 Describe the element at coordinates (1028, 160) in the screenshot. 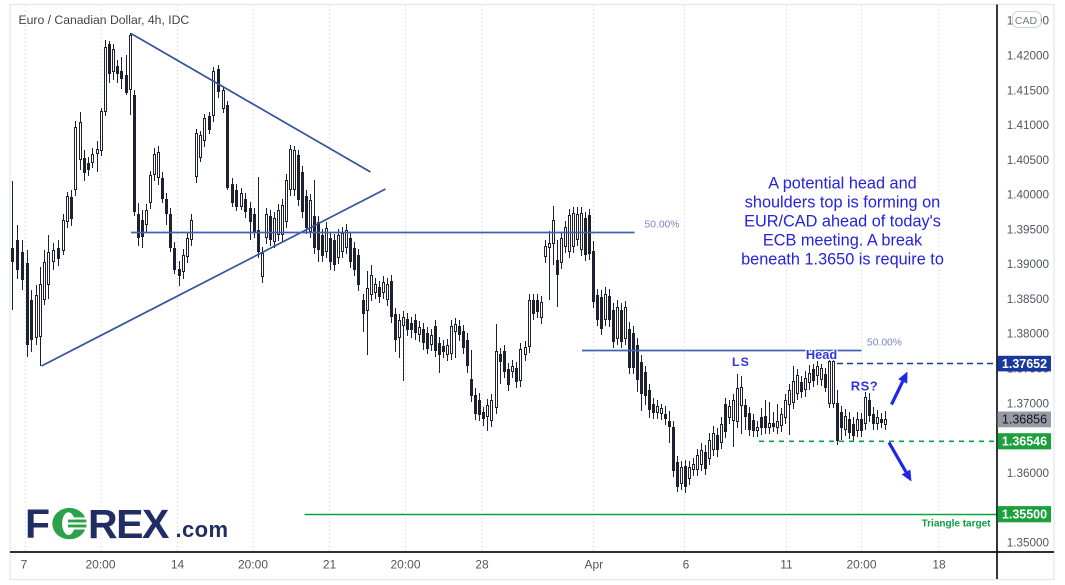

I see `svg-text: 1.40500` at that location.